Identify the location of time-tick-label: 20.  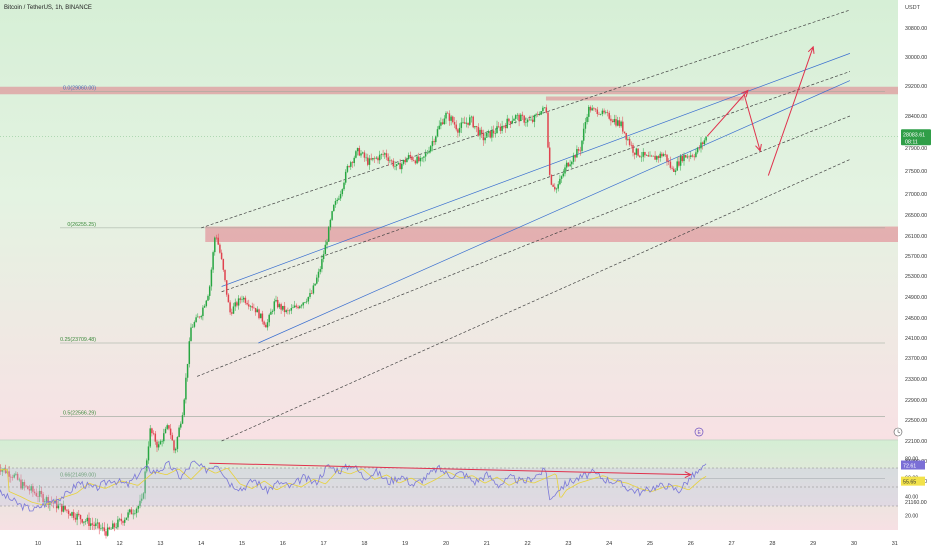
(446, 544).